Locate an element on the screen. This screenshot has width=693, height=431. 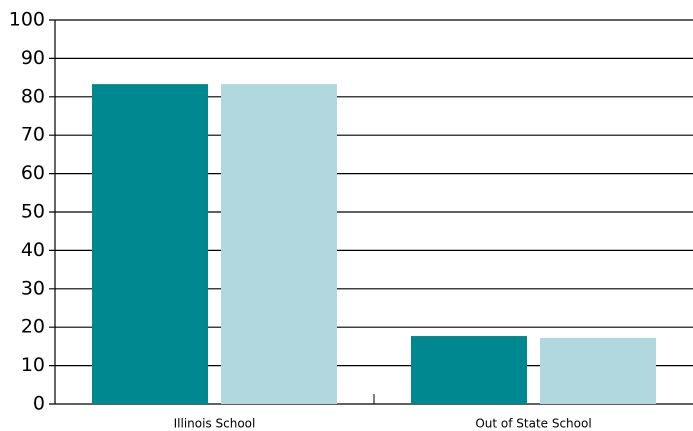
x-tick-label: Out of State School is located at coordinates (533, 424).